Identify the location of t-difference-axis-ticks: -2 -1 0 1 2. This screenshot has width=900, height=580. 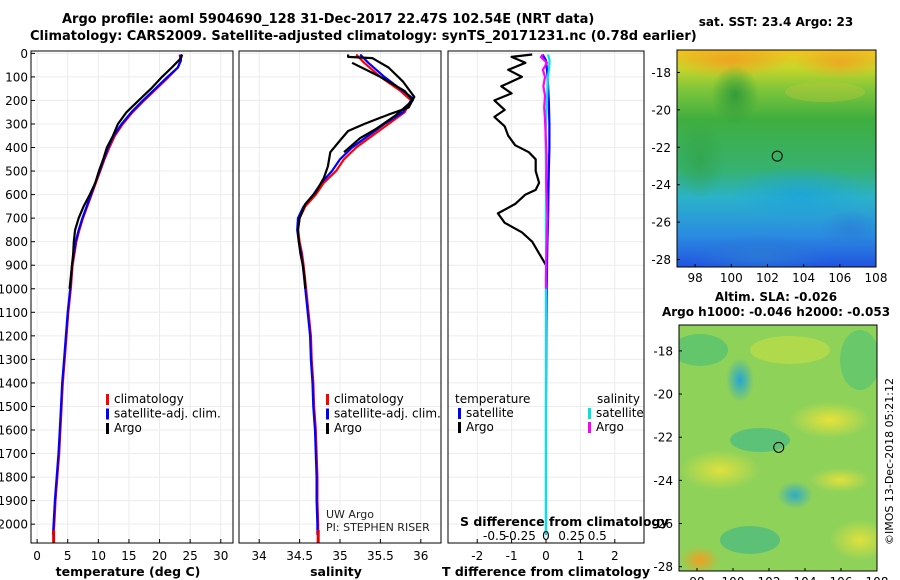
(545, 551).